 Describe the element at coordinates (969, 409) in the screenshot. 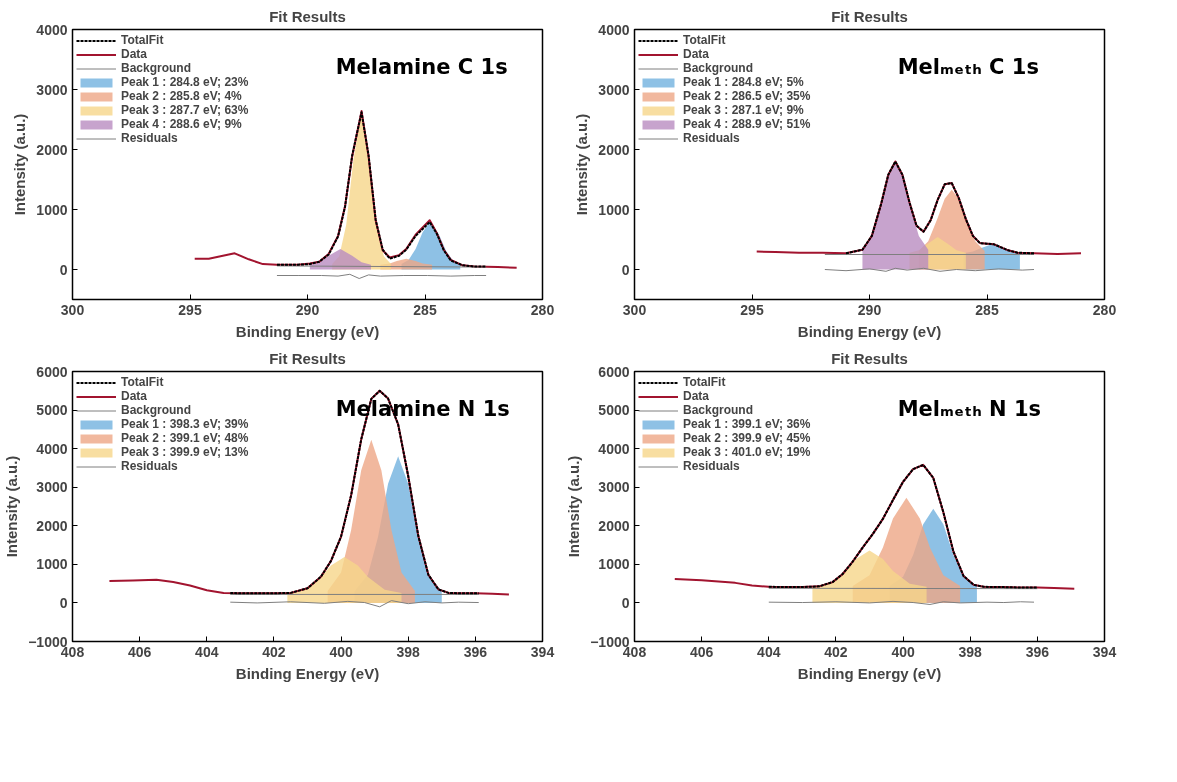

I see `annotation: Melₘₑₜₕ N 1s` at that location.